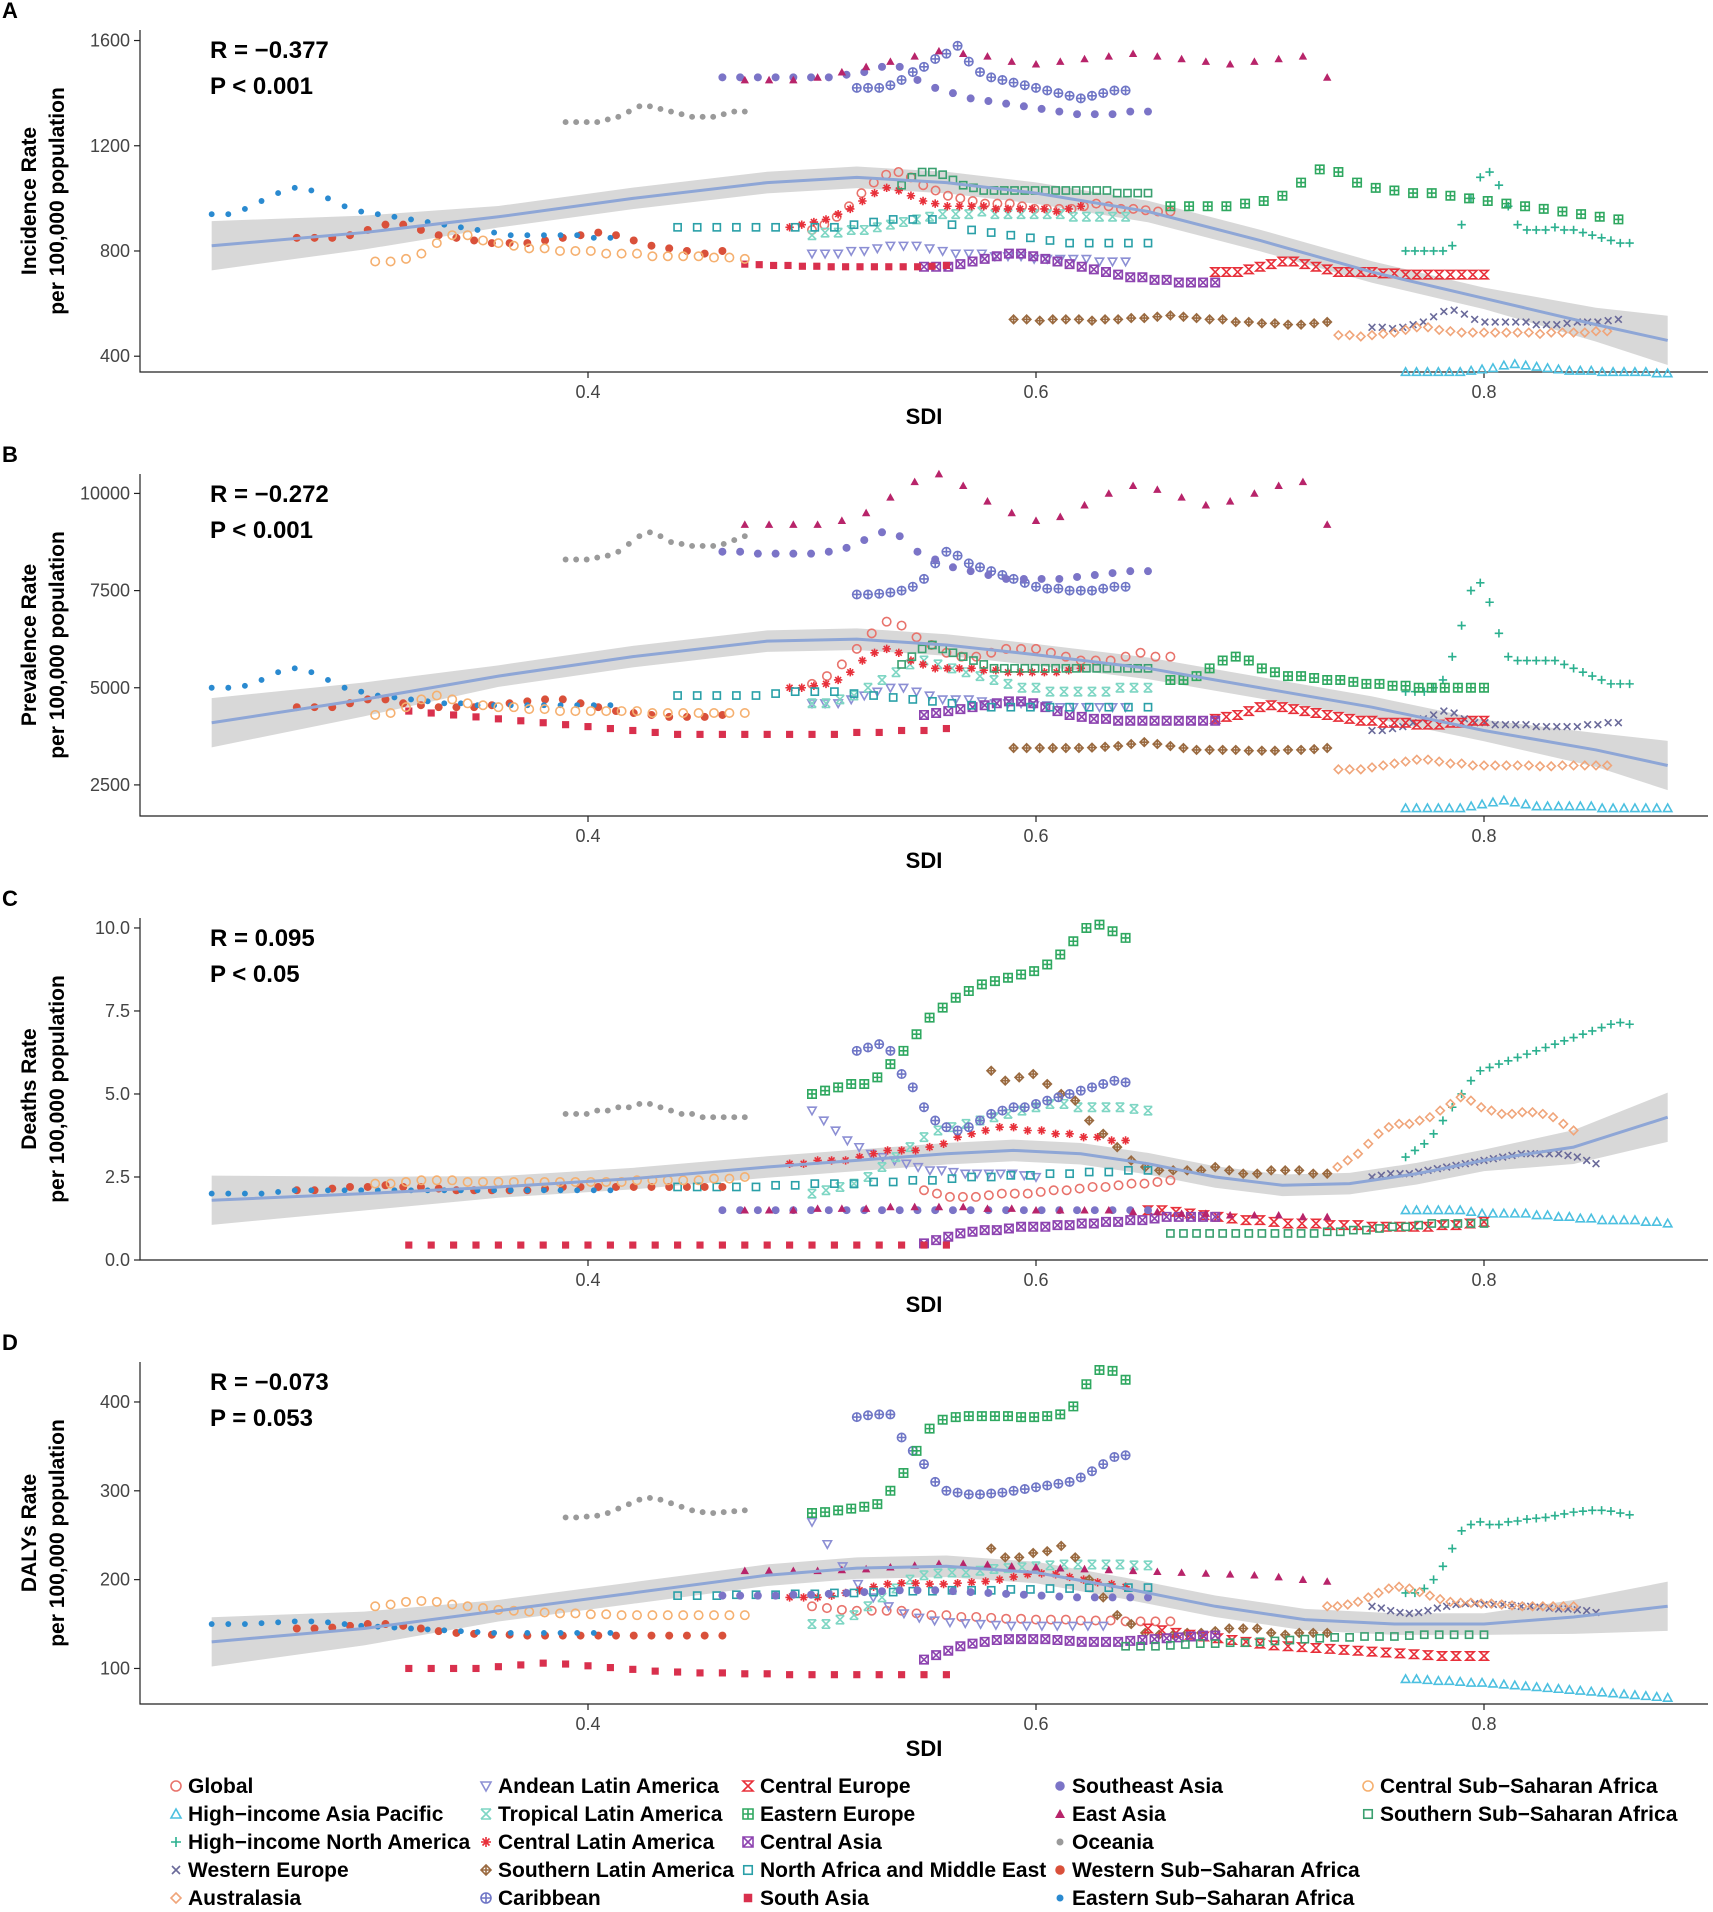  What do you see at coordinates (935, 555) in the screenshot?
I see `series-southeast-asia` at bounding box center [935, 555].